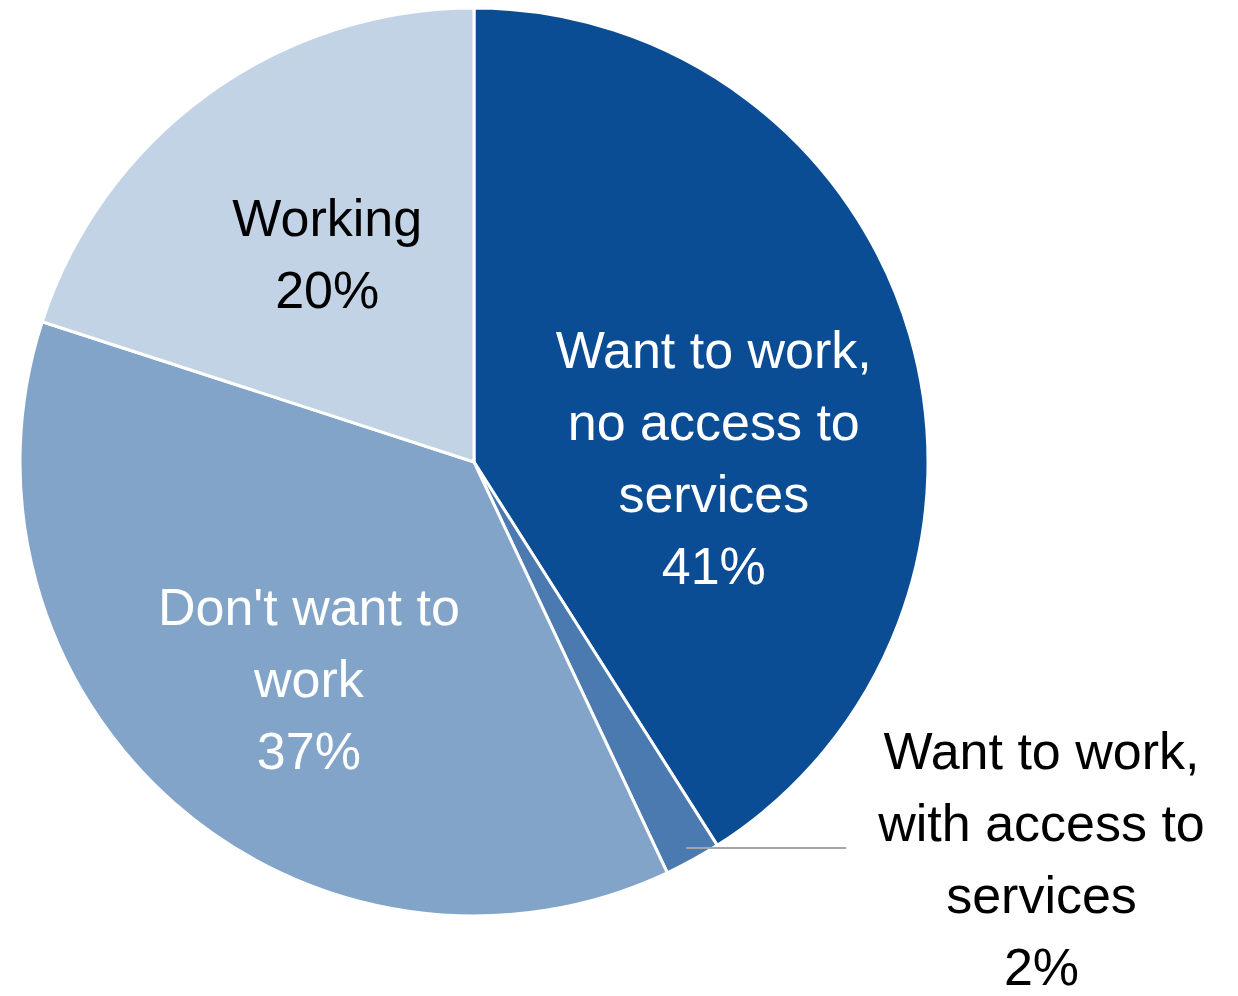 The width and height of the screenshot is (1238, 996). Describe the element at coordinates (327, 289) in the screenshot. I see `data-label: 20%` at that location.